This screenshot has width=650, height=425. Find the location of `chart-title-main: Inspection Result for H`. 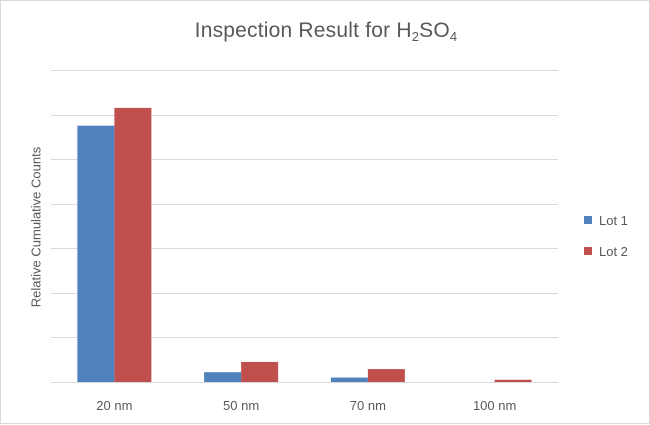

chart-title-main: Inspection Result for H is located at coordinates (303, 30).